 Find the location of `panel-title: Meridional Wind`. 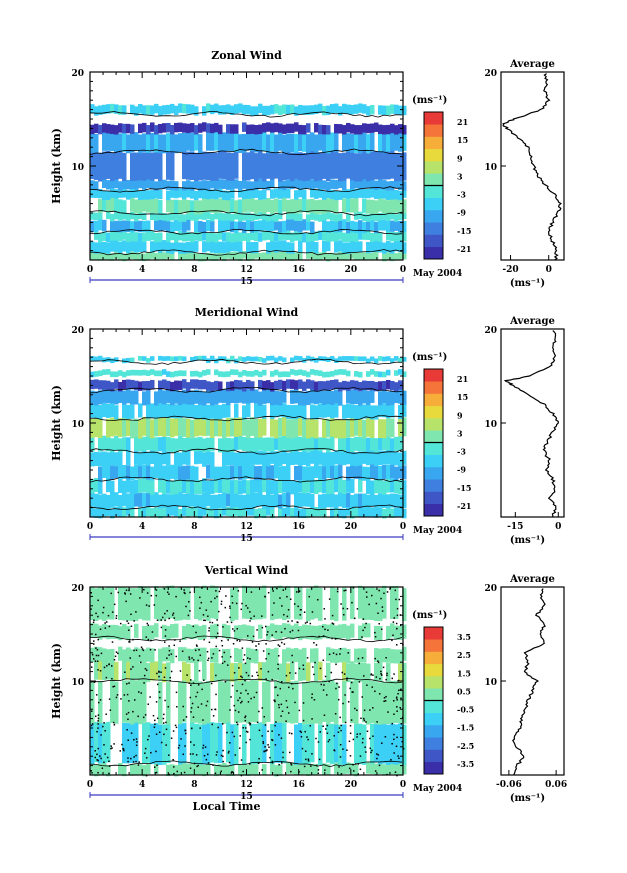

panel-title: Meridional Wind is located at coordinates (247, 312).